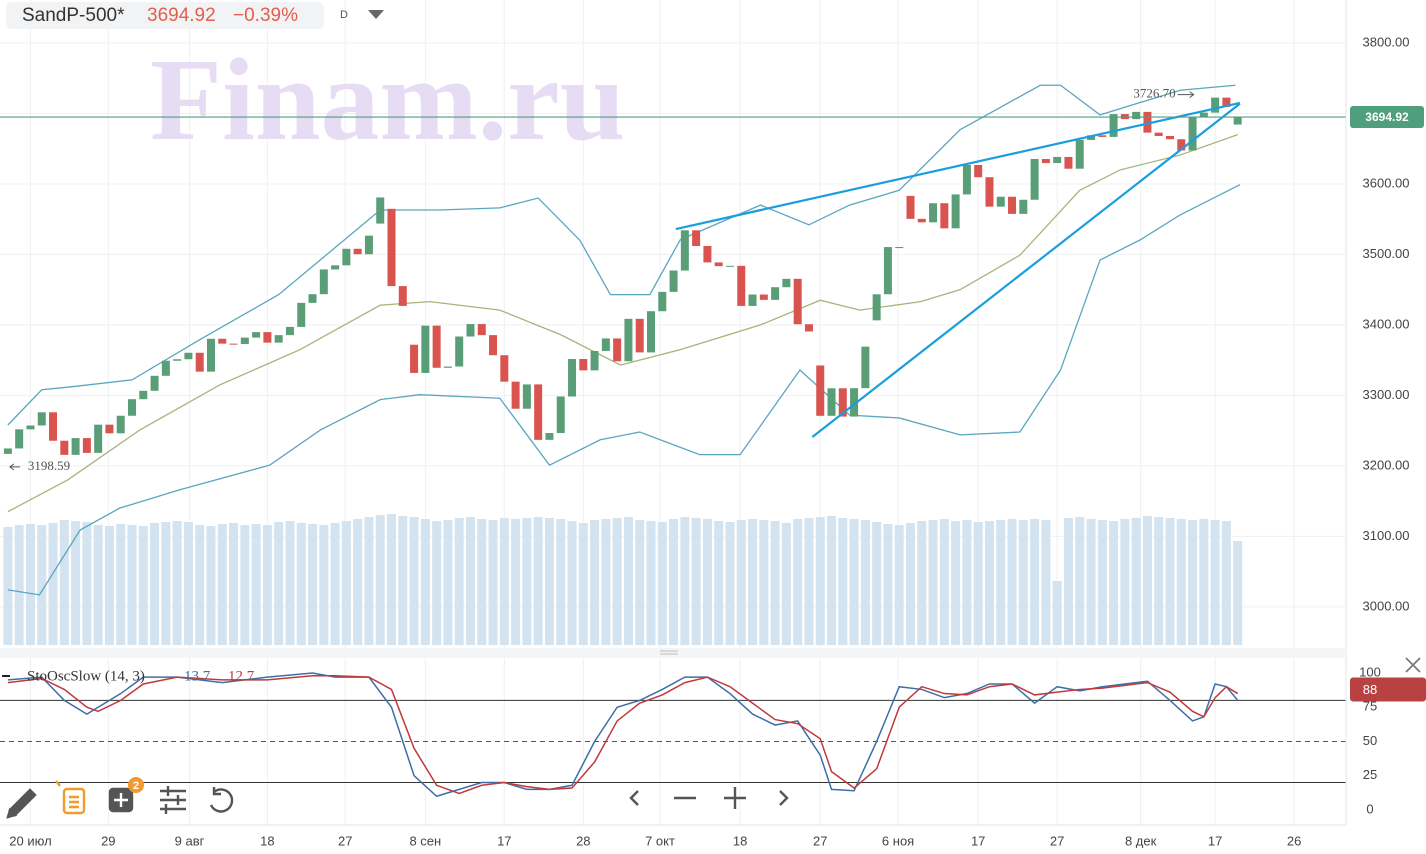 The width and height of the screenshot is (1426, 854). I want to click on y-tick-label: 3100.00, so click(1386, 535).